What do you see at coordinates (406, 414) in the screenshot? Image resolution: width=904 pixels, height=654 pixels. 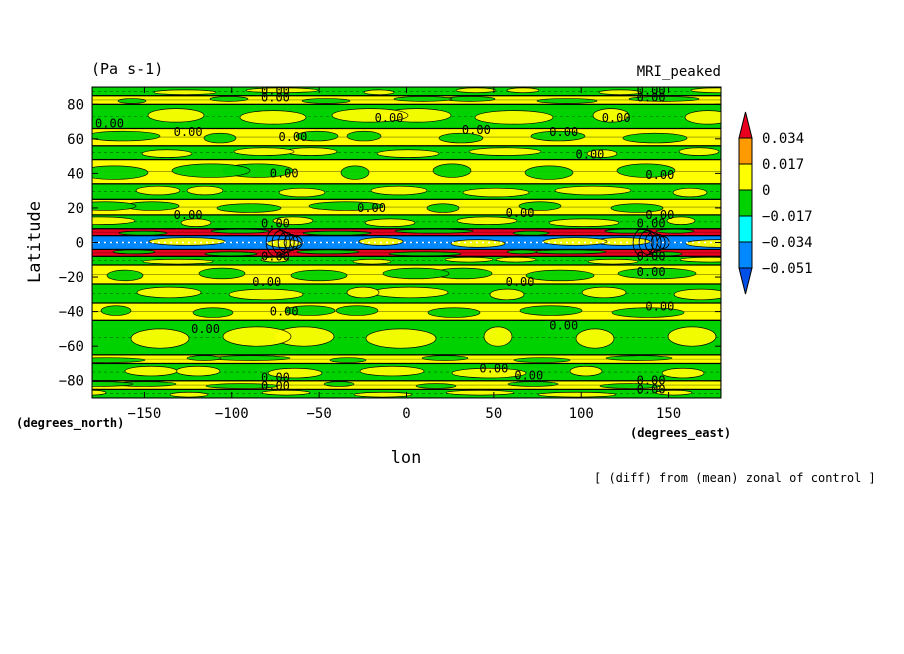 I see `x-tick-label: 0` at bounding box center [406, 414].